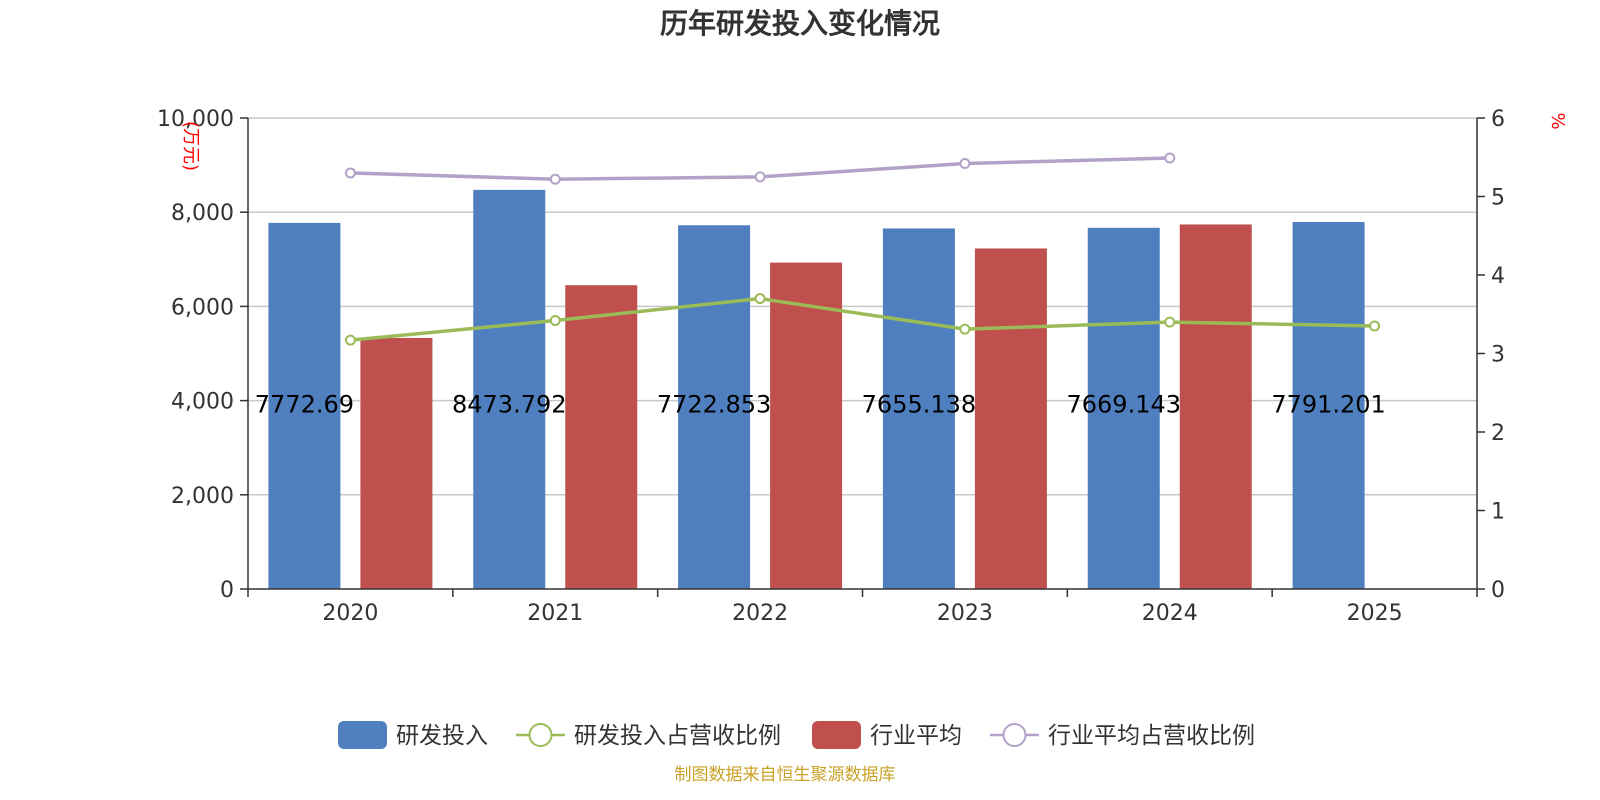 The width and height of the screenshot is (1600, 800). What do you see at coordinates (916, 736) in the screenshot?
I see `legend-label: 行业平均` at bounding box center [916, 736].